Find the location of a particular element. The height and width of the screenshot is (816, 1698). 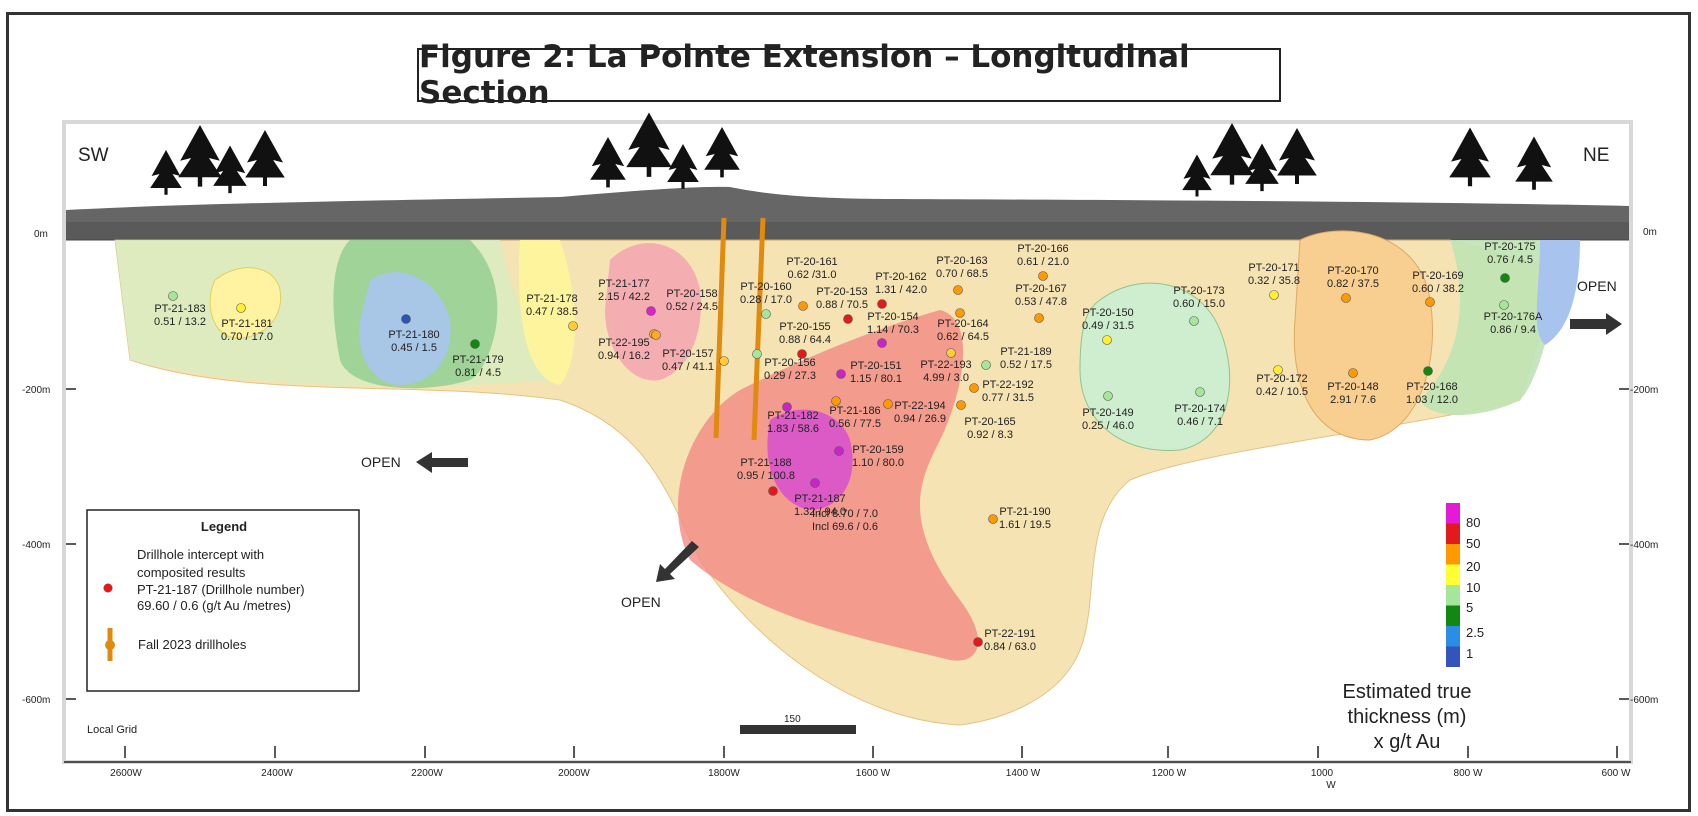

drillhole-id: PT-20-175 is located at coordinates (1509, 247).